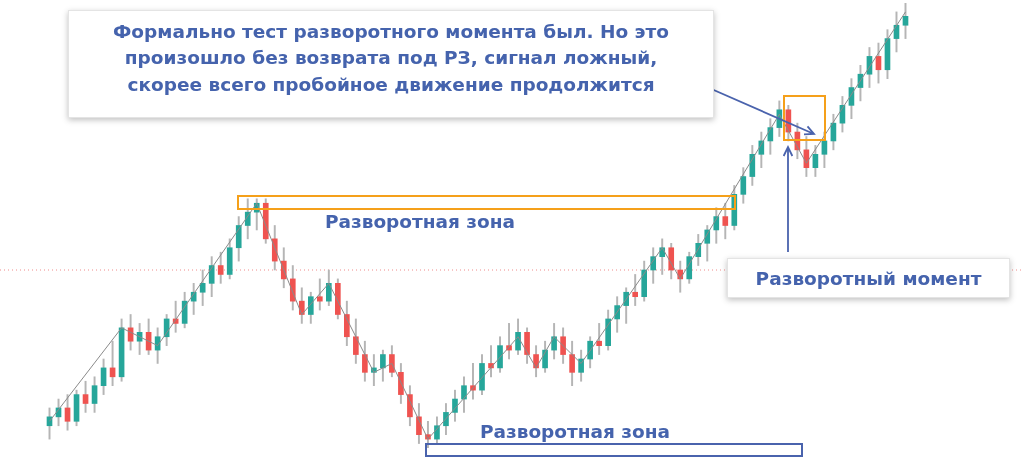 This screenshot has width=1024, height=473. What do you see at coordinates (868, 278) in the screenshot?
I see `callout-box: Разворотный момент` at bounding box center [868, 278].